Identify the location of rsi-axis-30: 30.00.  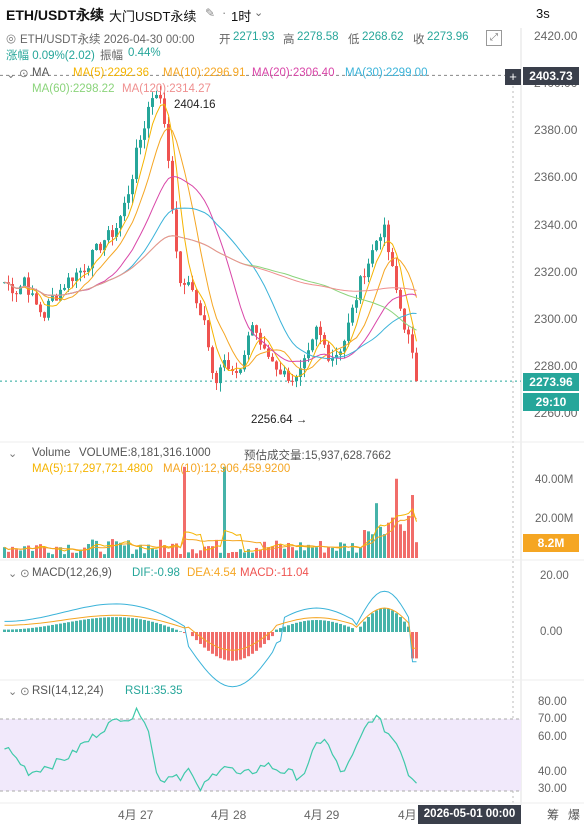
(552, 789).